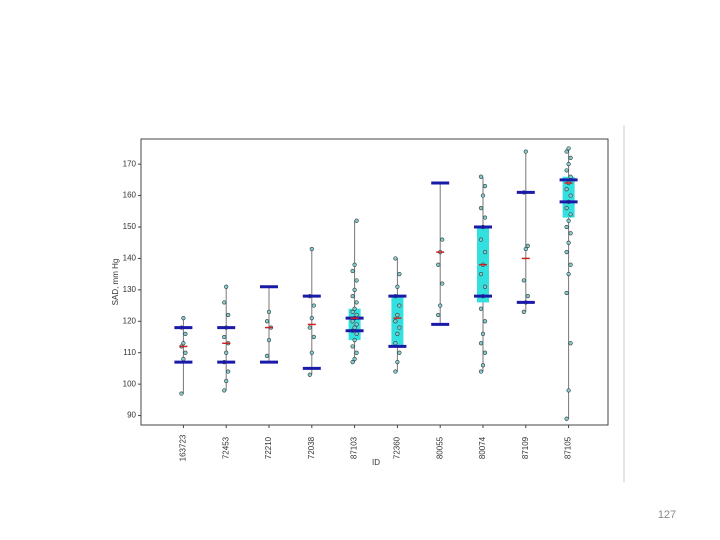 This screenshot has width=720, height=540. What do you see at coordinates (311, 447) in the screenshot?
I see `x-tick-label: 72038` at bounding box center [311, 447].